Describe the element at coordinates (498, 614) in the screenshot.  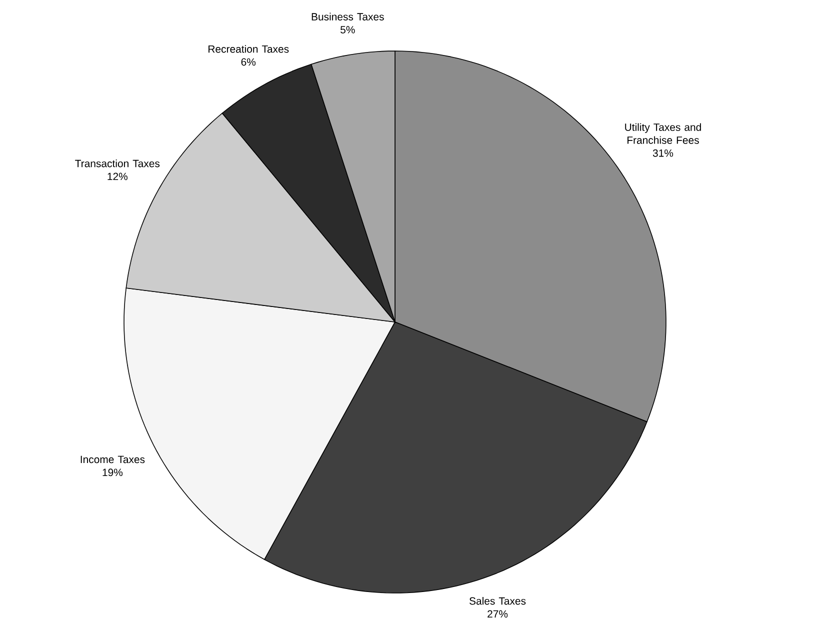
I see `data-label: 27%` at that location.